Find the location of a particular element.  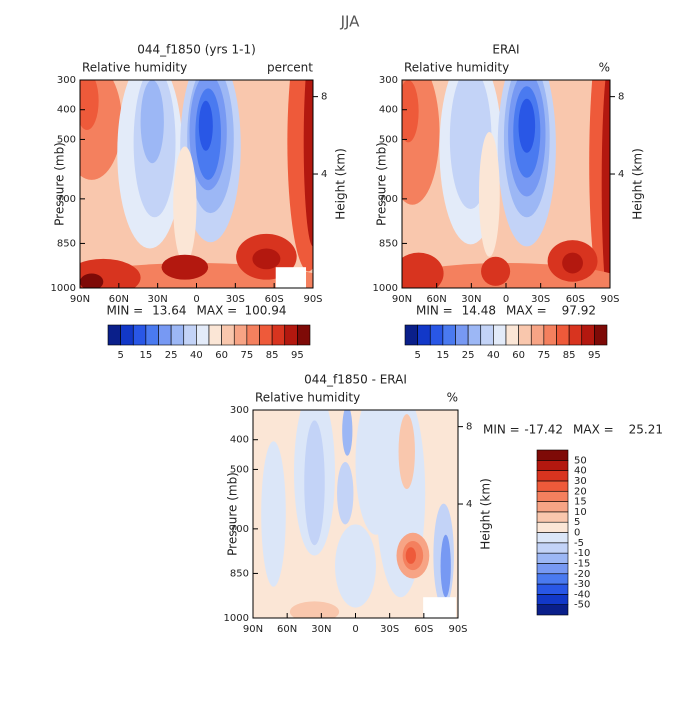

x-tick-label: 30S is located at coordinates (540, 299).